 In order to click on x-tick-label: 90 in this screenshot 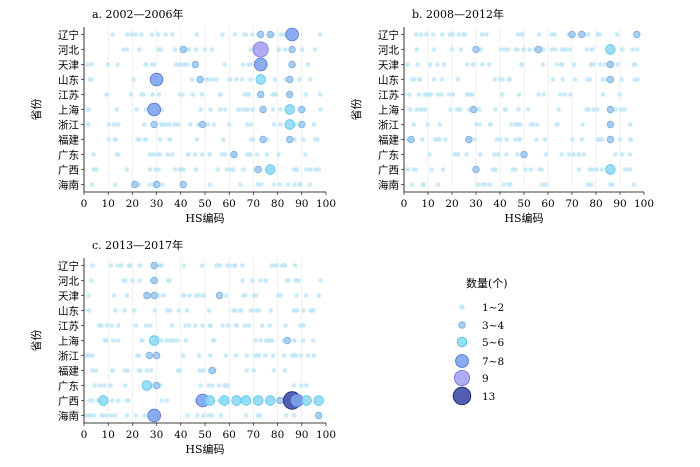, I will do `click(301, 204)`.